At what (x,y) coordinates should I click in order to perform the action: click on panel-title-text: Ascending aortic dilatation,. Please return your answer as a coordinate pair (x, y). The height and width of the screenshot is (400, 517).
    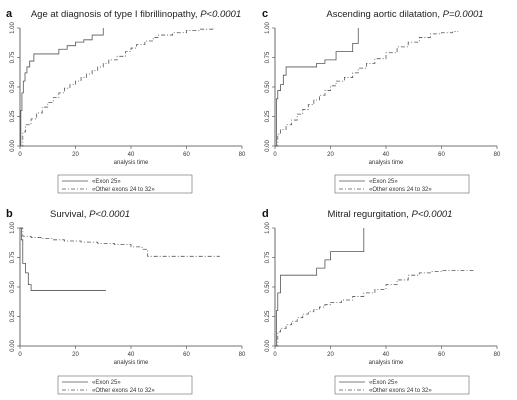
    Looking at the image, I should click on (384, 14).